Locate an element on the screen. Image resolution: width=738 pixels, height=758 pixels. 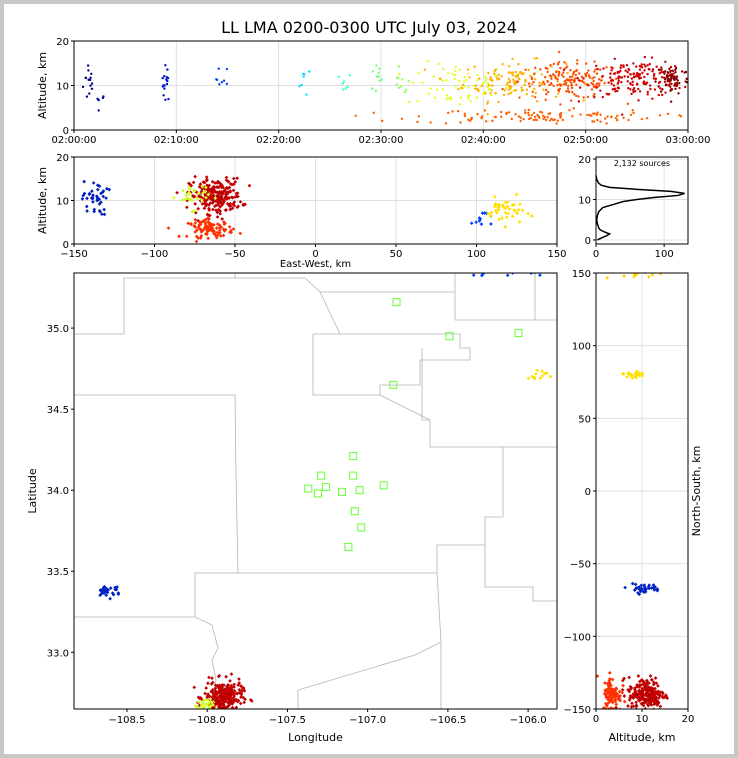
map-ytick-label: 34.5 is located at coordinates (58, 410).